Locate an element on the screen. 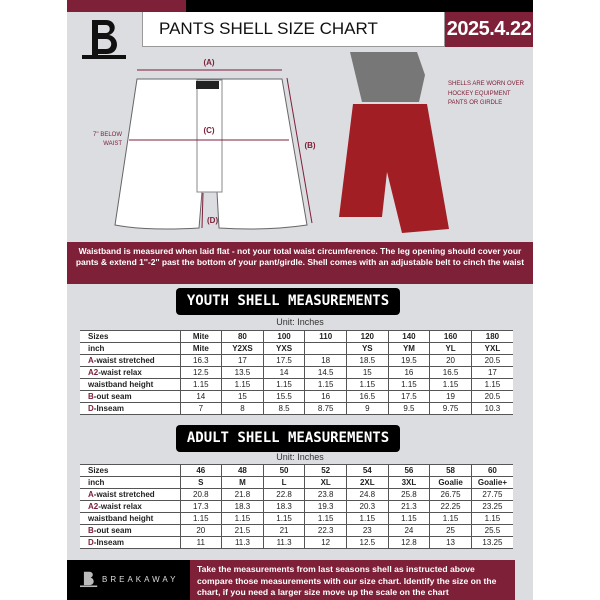  table-cell: 160 is located at coordinates (450, 336).